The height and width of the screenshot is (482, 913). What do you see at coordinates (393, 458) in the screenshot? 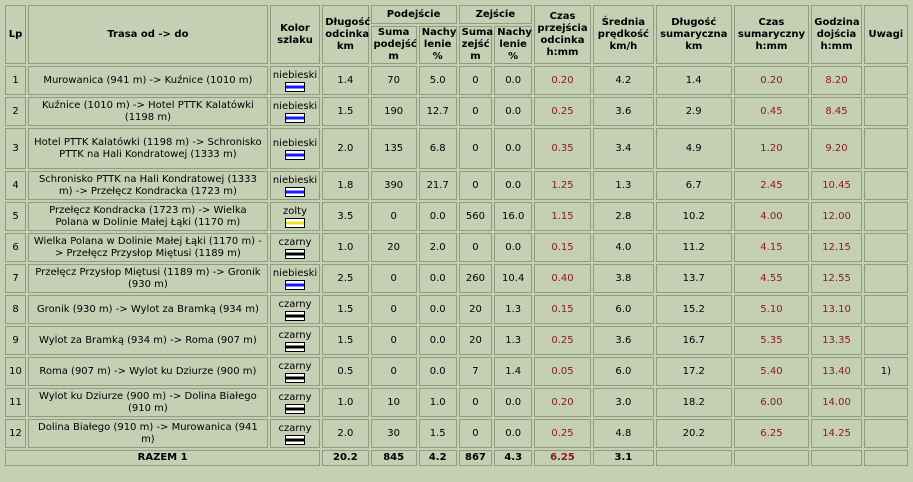
I see `summary-ascent: 845` at bounding box center [393, 458].